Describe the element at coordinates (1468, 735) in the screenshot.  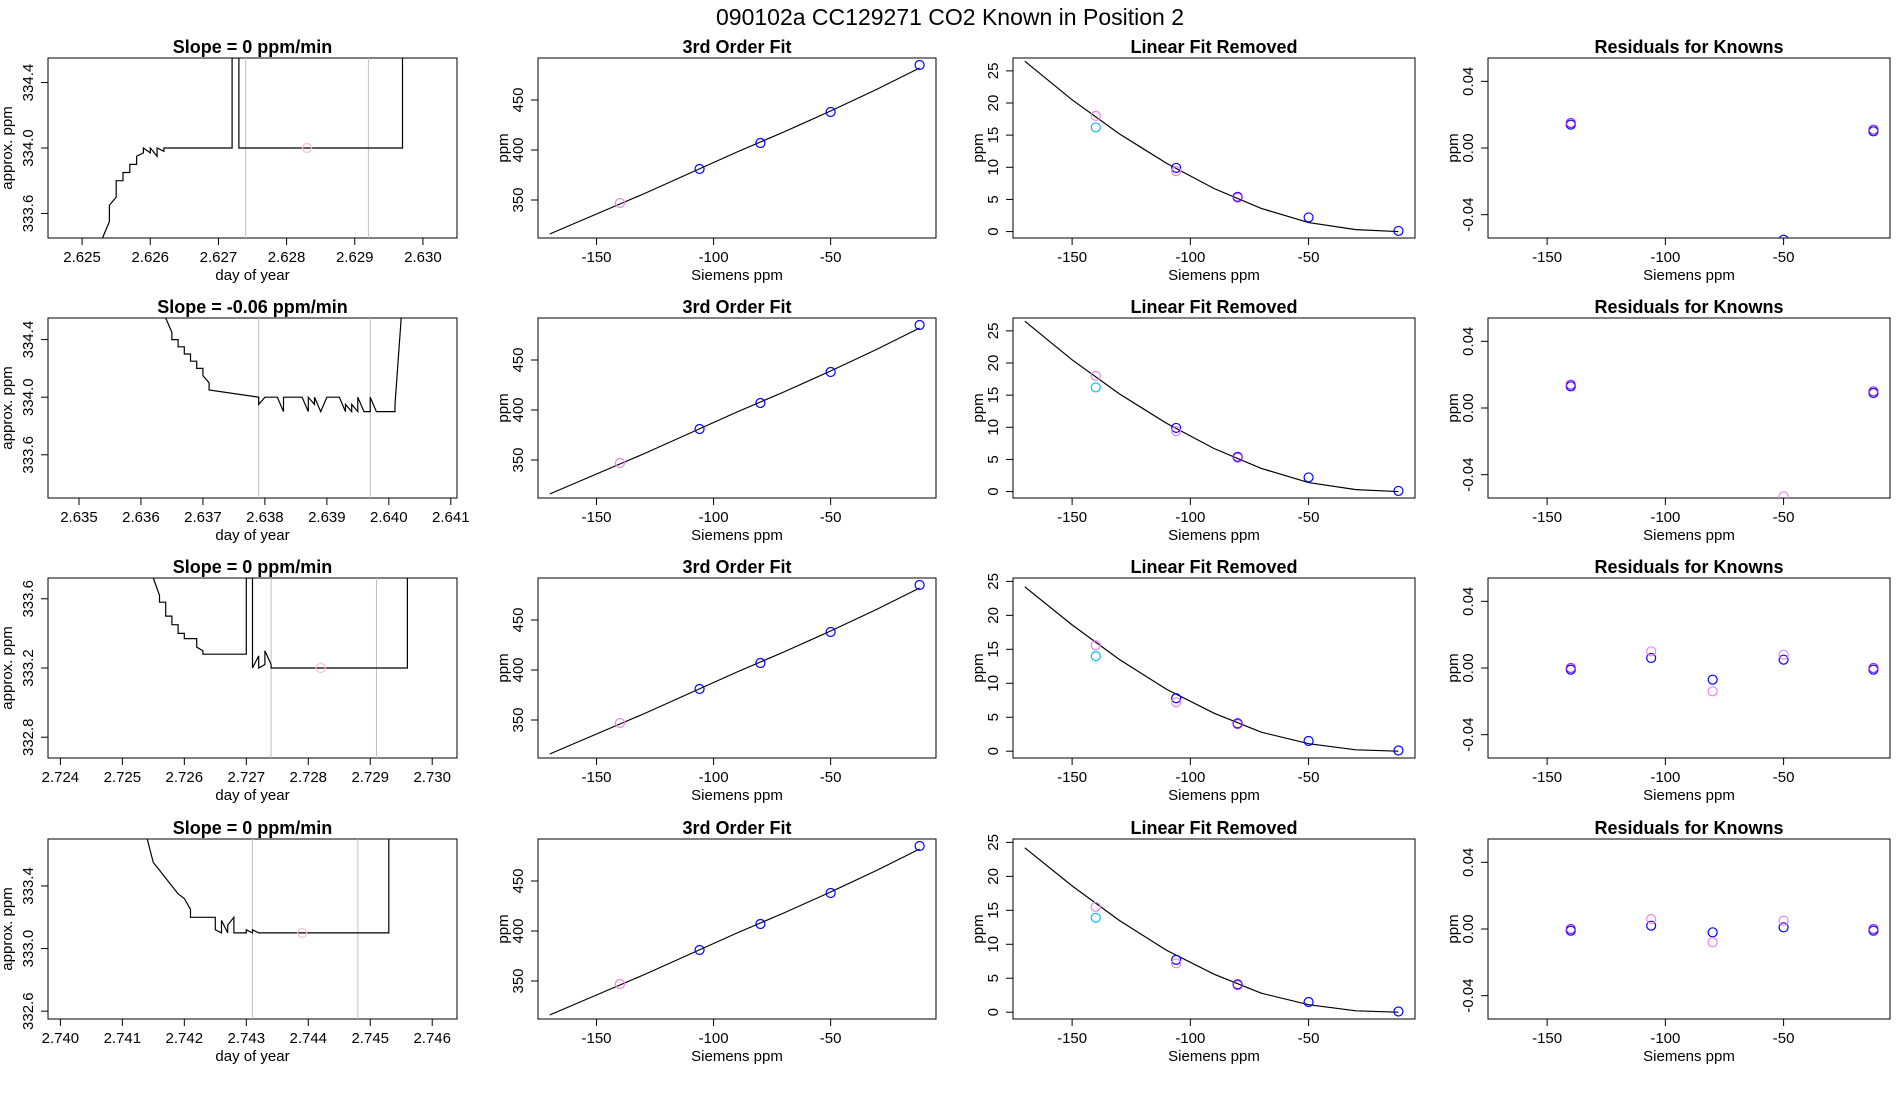
I see `y-tick-label: -0.04` at that location.